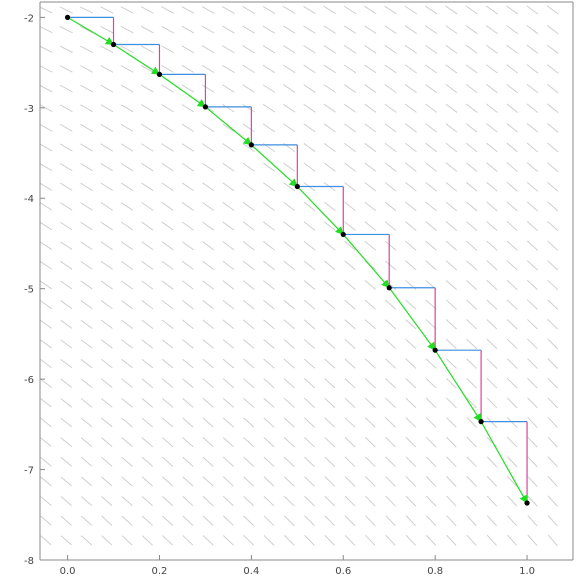 The width and height of the screenshot is (576, 577). I want to click on y-tick-label: -3, so click(29, 109).